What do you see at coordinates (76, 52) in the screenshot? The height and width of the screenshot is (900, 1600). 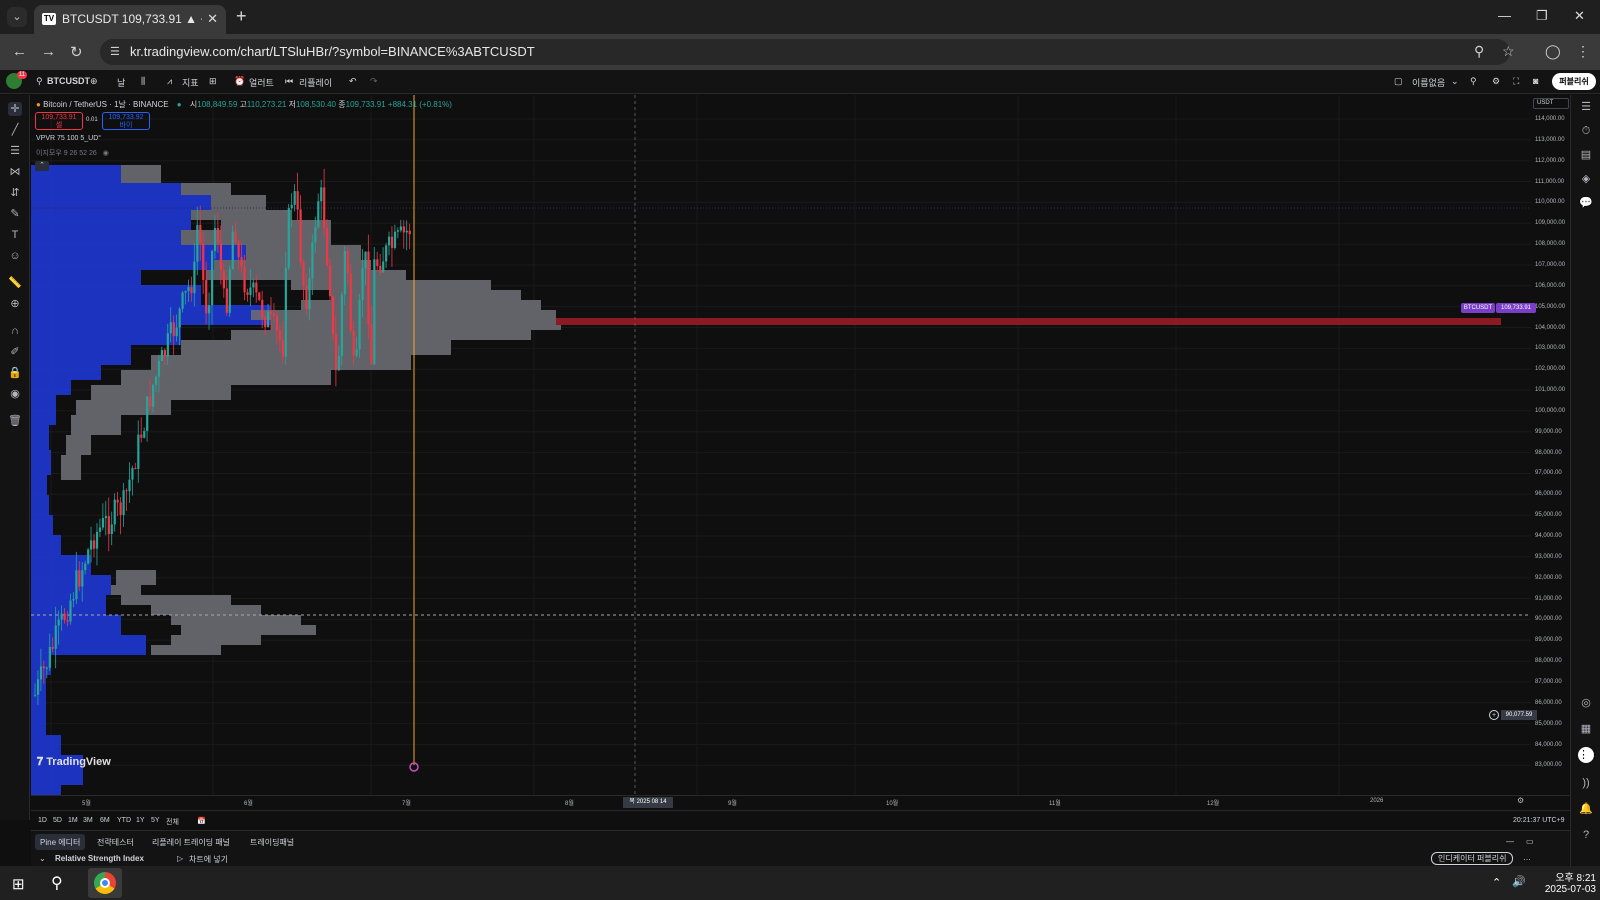 I see `reload-icon: ↻` at bounding box center [76, 52].